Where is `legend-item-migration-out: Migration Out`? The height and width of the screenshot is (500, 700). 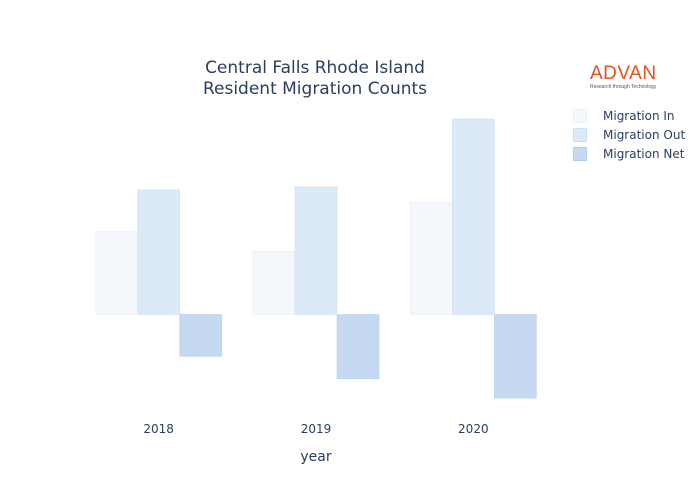 legend-item-migration-out: Migration Out is located at coordinates (629, 134).